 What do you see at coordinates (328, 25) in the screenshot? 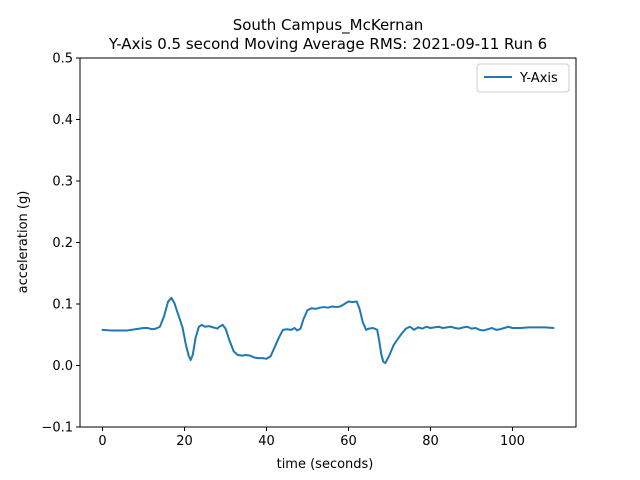
I see `chart-title: South Campus_McKernan` at bounding box center [328, 25].